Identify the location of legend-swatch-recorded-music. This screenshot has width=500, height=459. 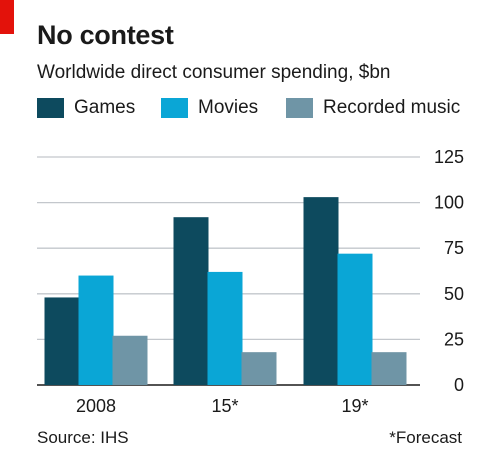
(299, 108).